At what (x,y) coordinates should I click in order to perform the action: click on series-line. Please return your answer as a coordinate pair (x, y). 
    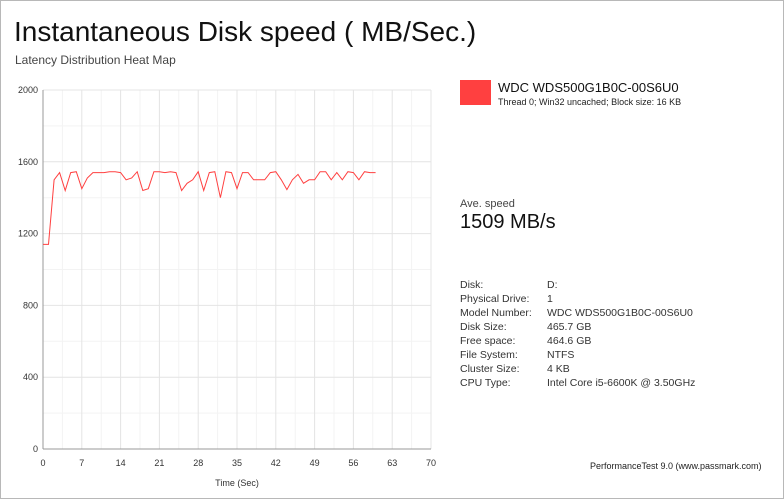
    Looking at the image, I should click on (209, 207).